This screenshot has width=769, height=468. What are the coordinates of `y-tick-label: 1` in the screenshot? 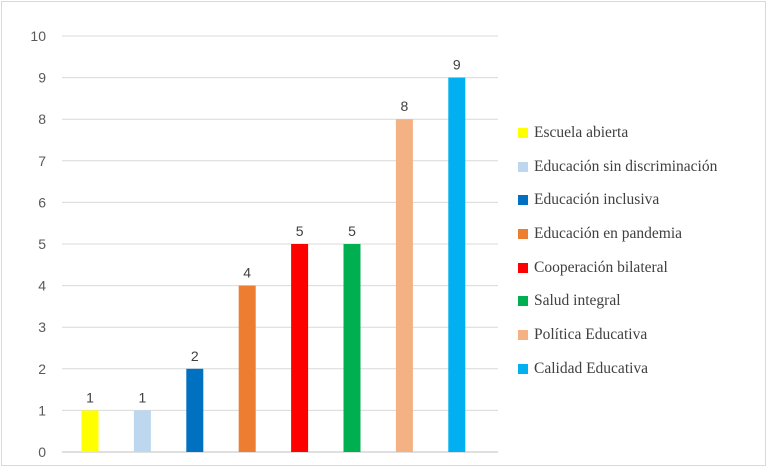 It's located at (42, 410).